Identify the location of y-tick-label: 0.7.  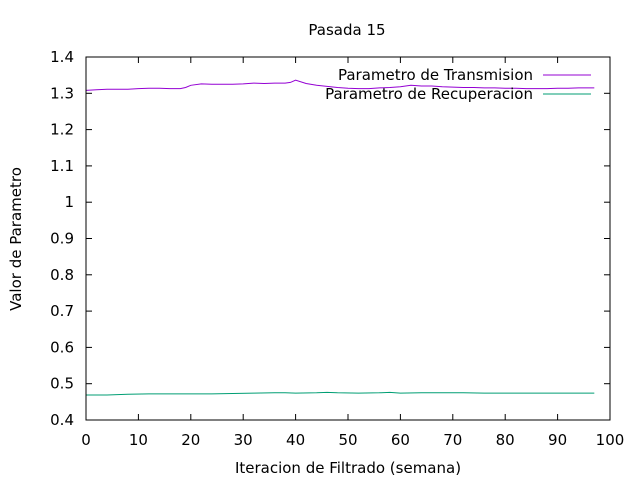
(62, 311).